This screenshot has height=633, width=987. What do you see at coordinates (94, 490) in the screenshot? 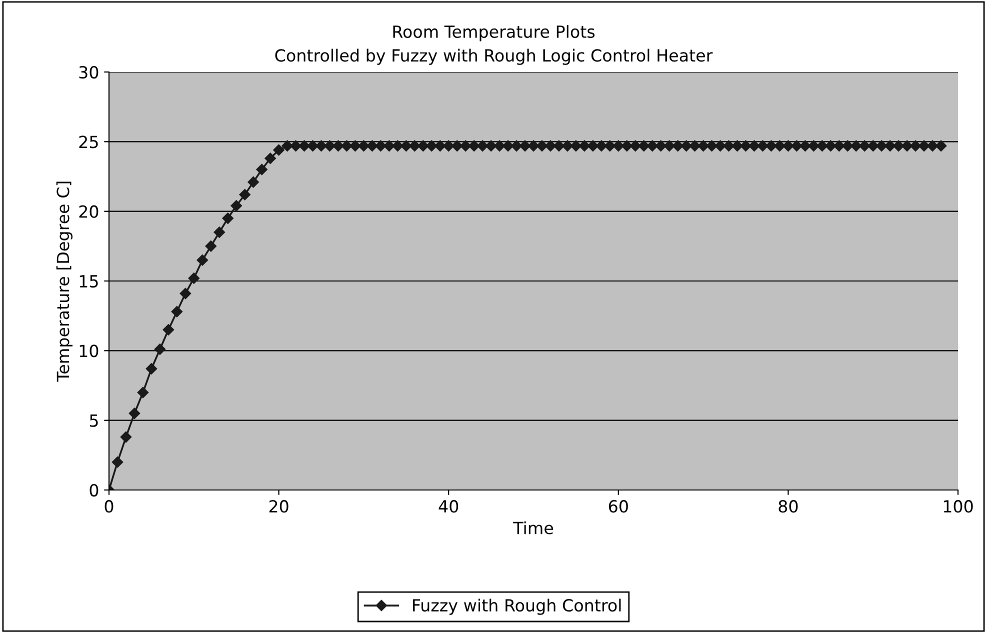
I see `y-tick-label: 0` at bounding box center [94, 490].